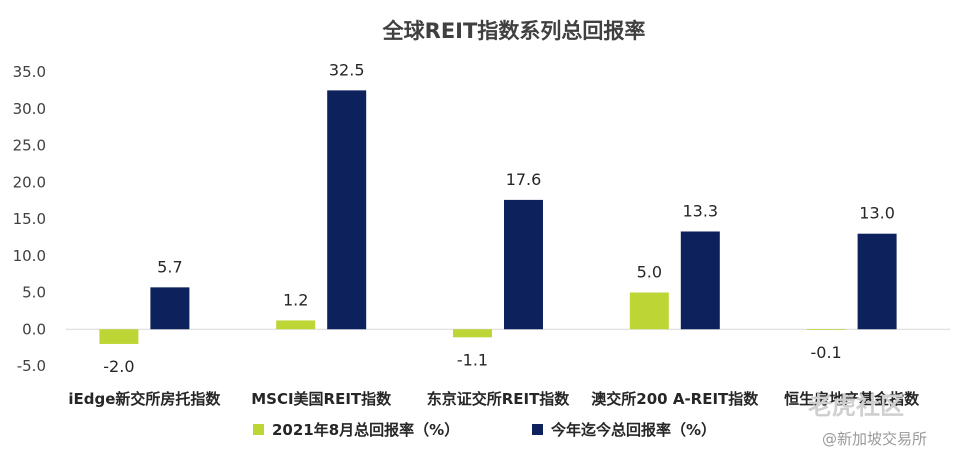 This screenshot has width=959, height=462. What do you see at coordinates (144, 399) in the screenshot?
I see `category-label: iEdge新交所房托指数` at bounding box center [144, 399].